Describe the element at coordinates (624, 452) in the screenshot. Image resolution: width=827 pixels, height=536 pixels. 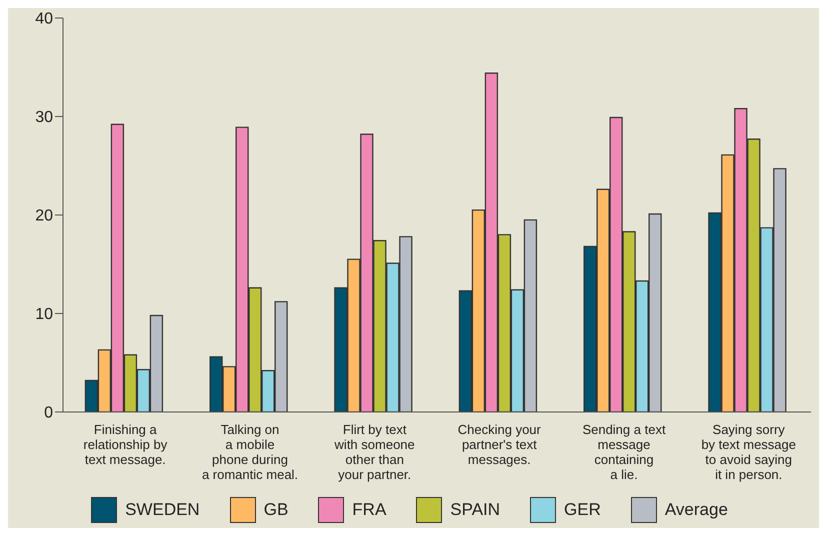
I see `x-tick-label: Sending a text message containing a lie.` at that location.